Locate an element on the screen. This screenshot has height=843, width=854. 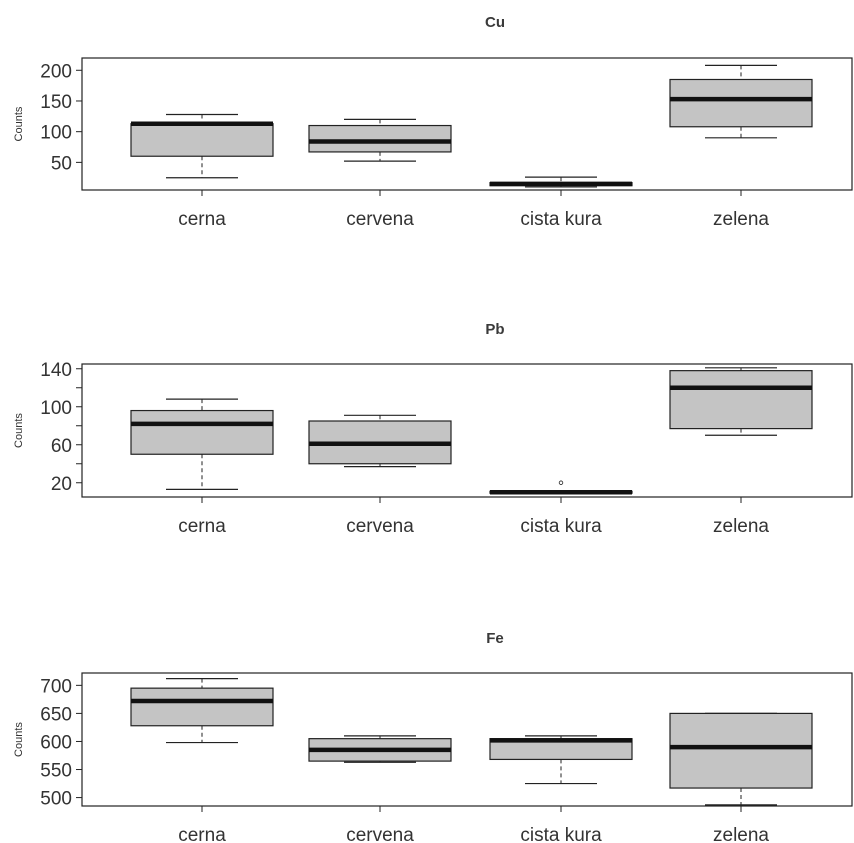
y-tick-label: 500 is located at coordinates (56, 799).